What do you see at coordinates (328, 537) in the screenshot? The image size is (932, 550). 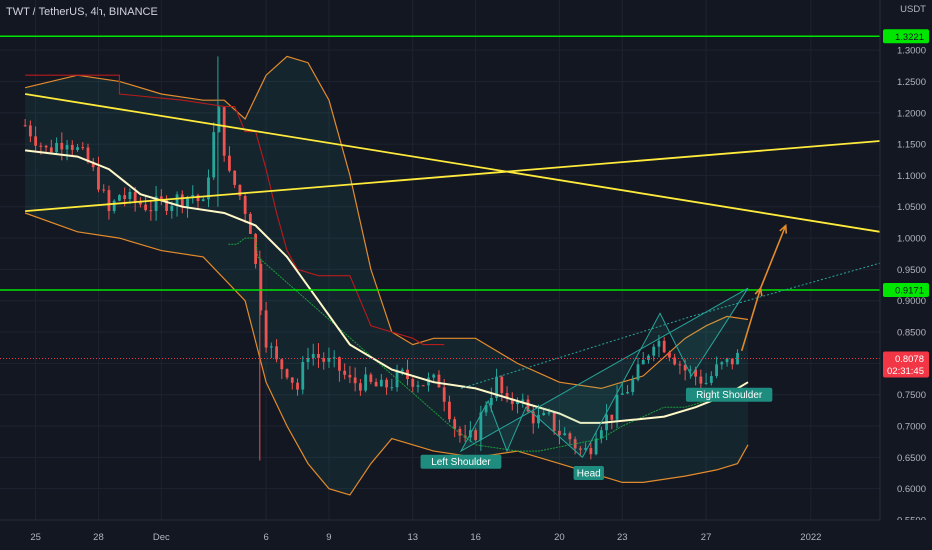 I see `time-tick: 9` at bounding box center [328, 537].